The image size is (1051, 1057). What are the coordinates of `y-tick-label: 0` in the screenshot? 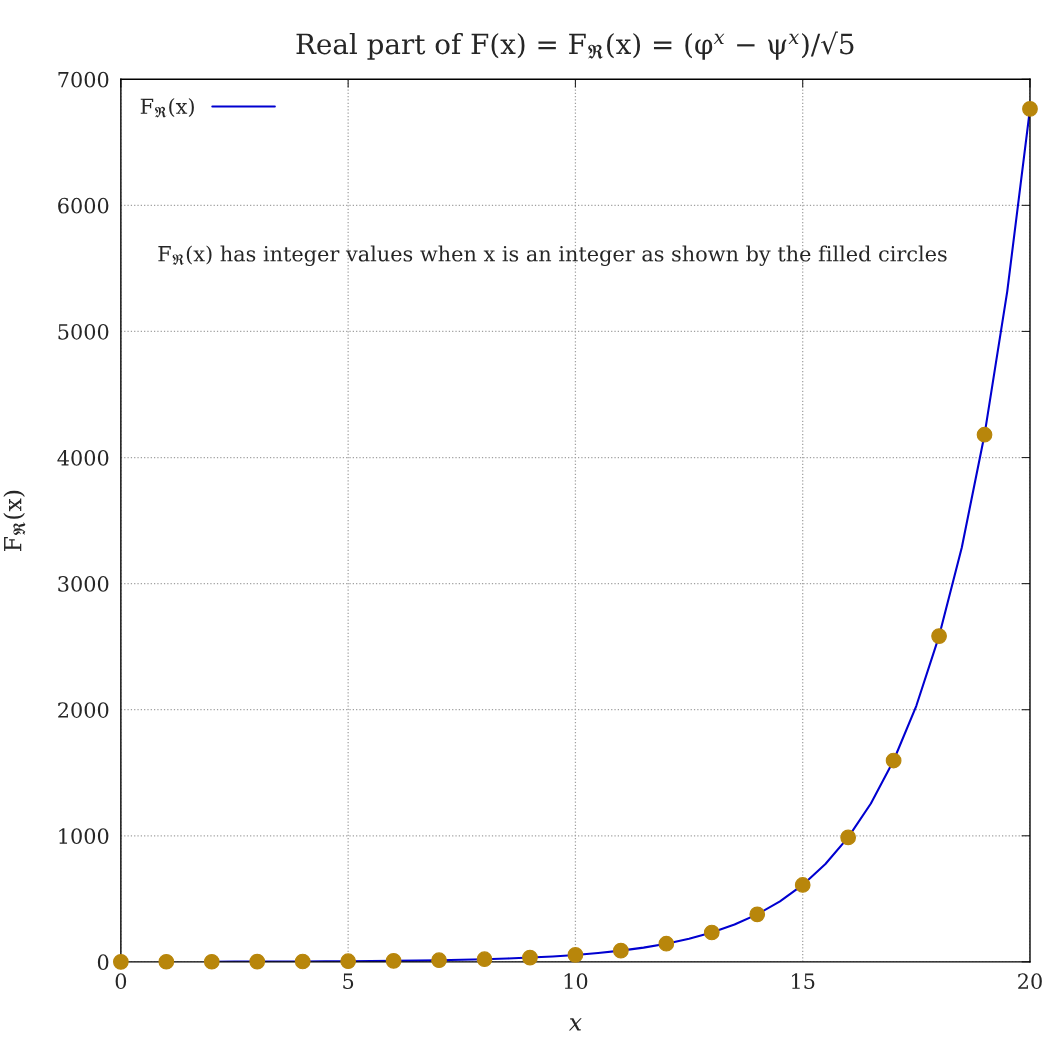 It's located at (103, 962).